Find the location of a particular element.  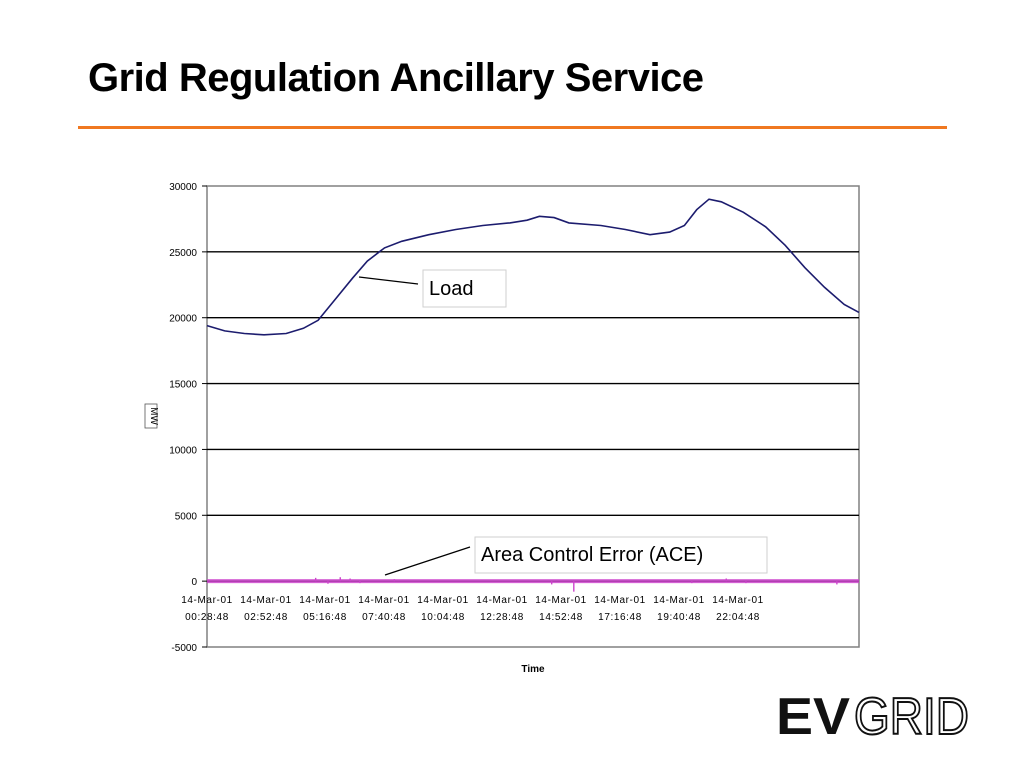

y-axis-title-box is located at coordinates (151, 416).